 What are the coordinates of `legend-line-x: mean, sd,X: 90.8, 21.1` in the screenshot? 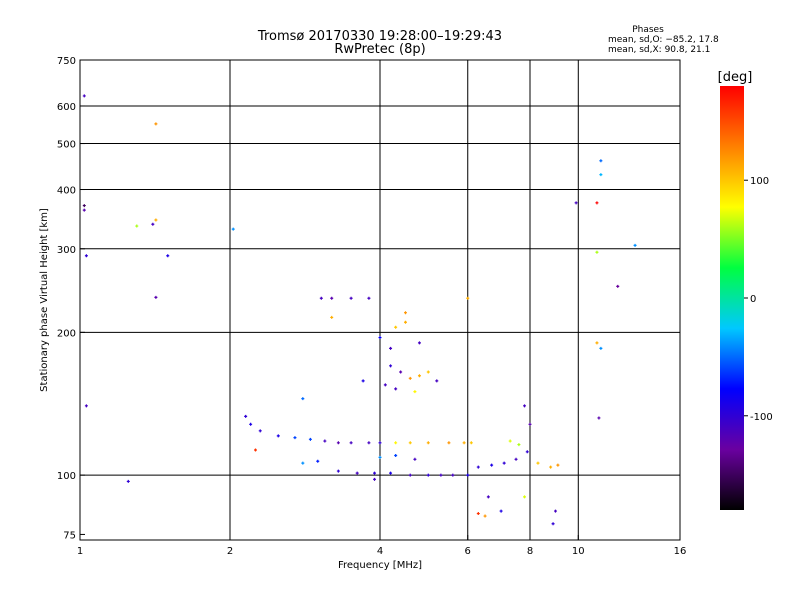 It's located at (659, 50).